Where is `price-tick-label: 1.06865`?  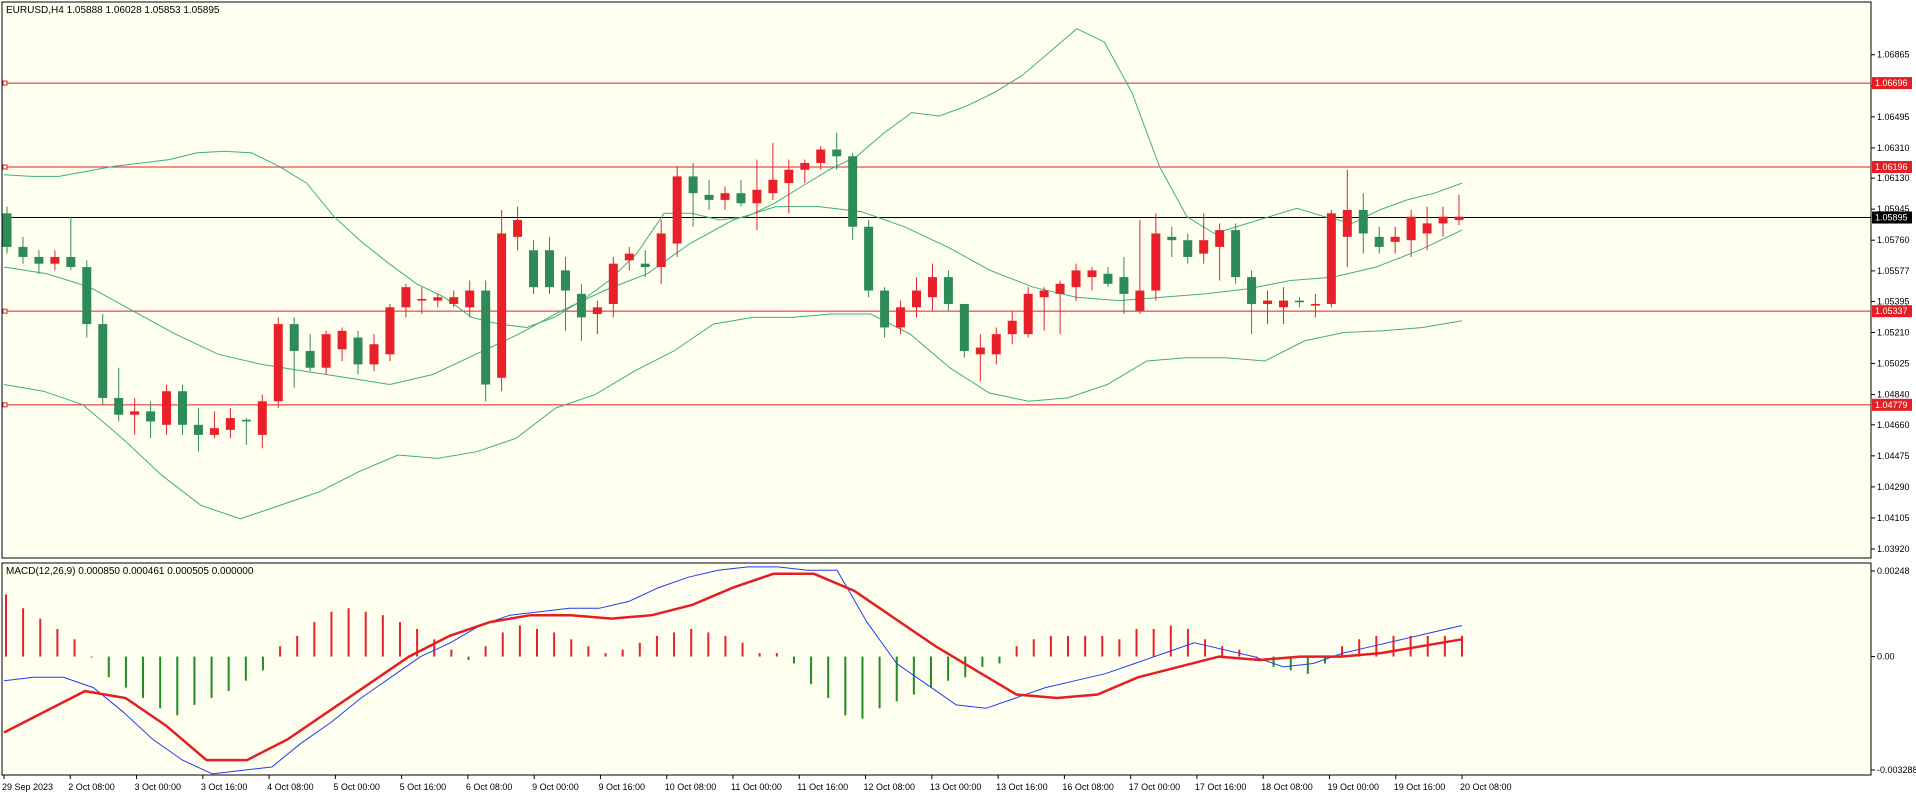
price-tick-label: 1.06865 is located at coordinates (1893, 55).